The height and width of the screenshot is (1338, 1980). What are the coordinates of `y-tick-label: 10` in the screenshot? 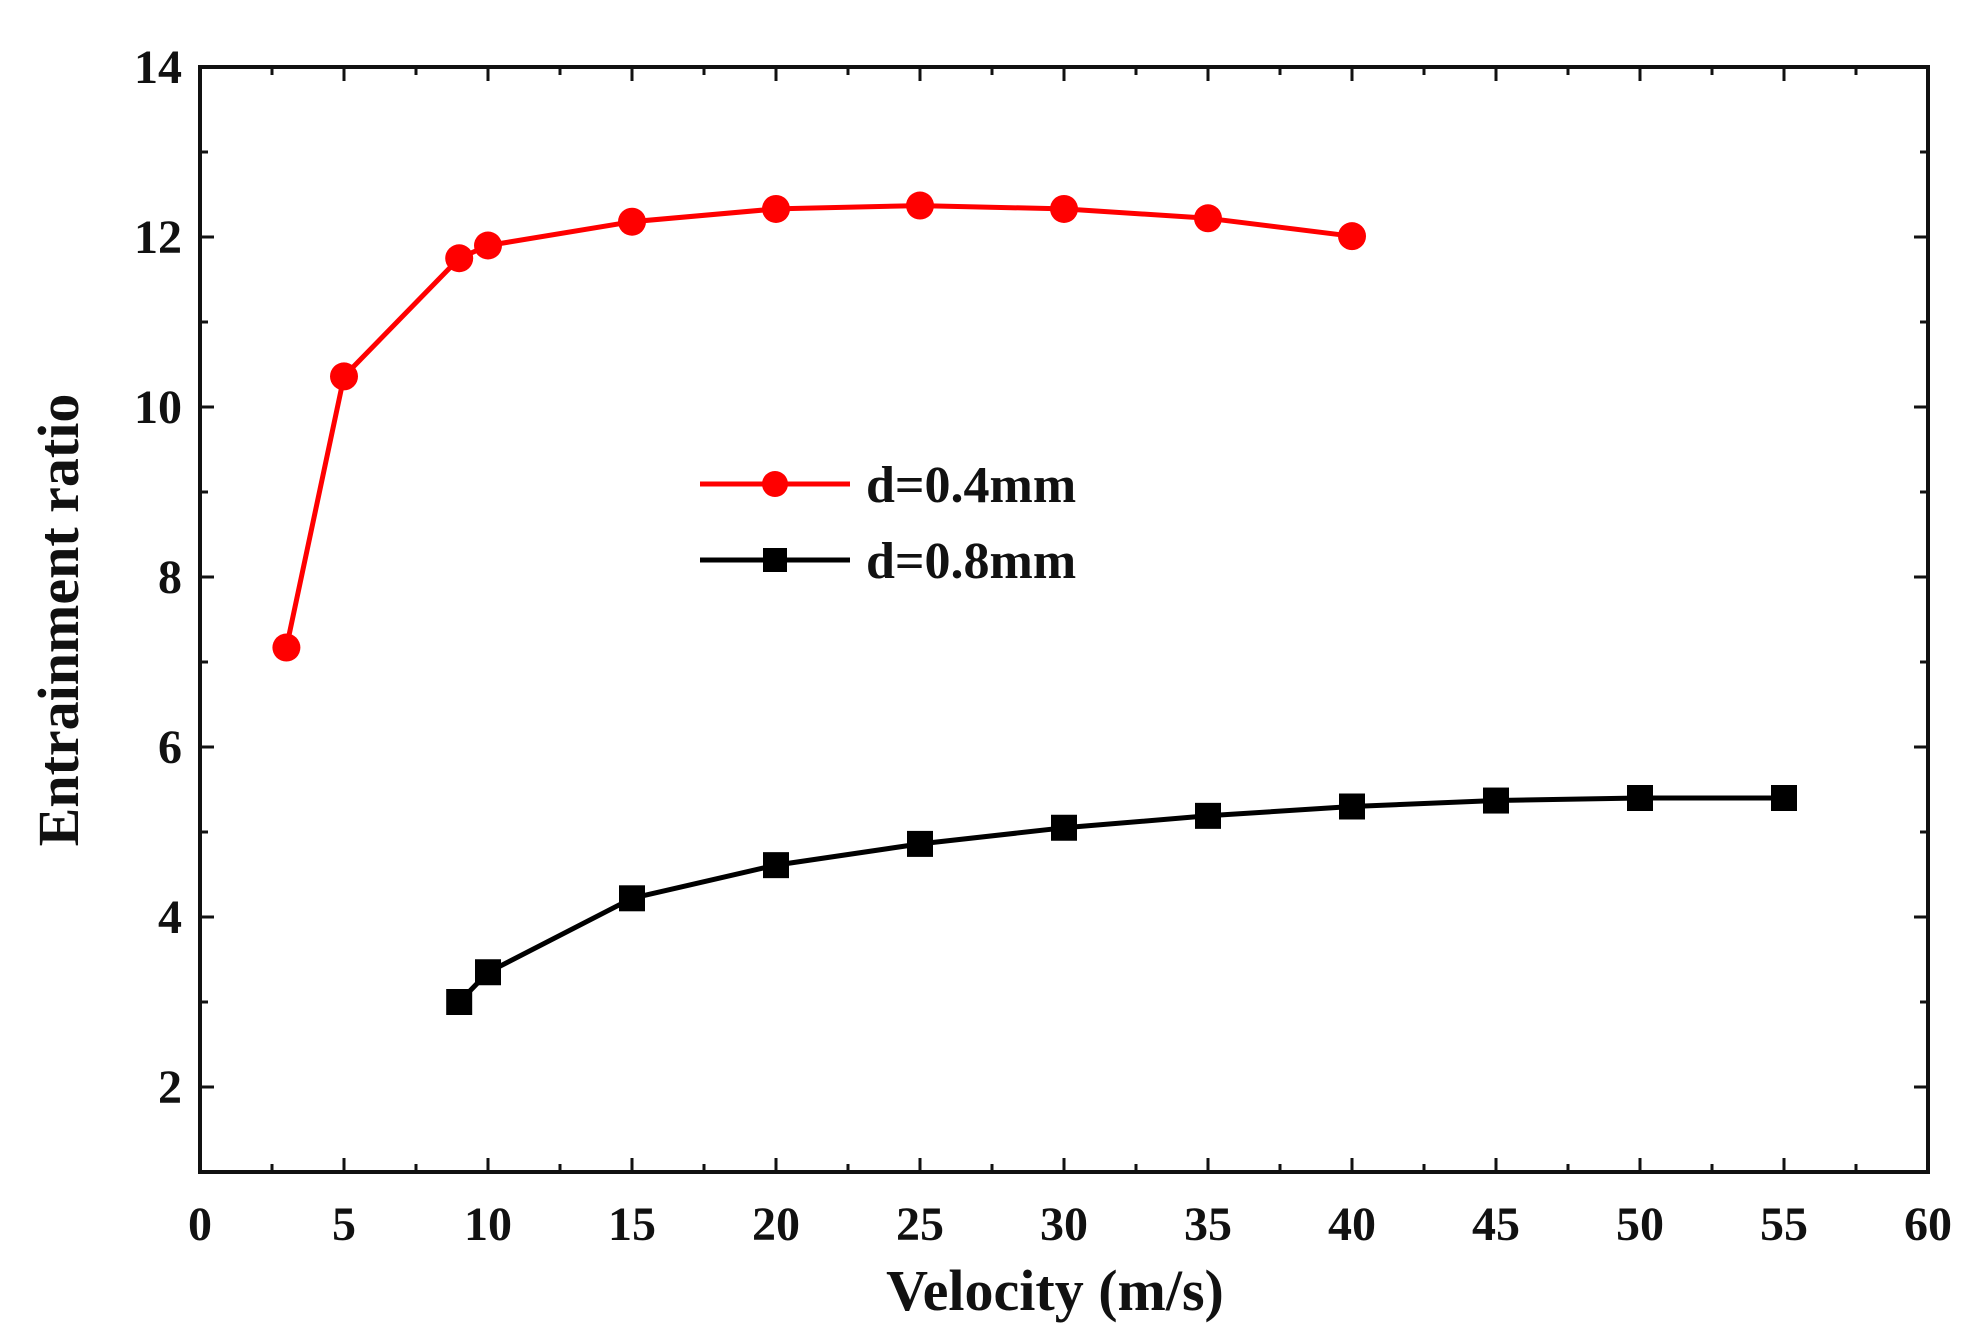 It's located at (158, 407).